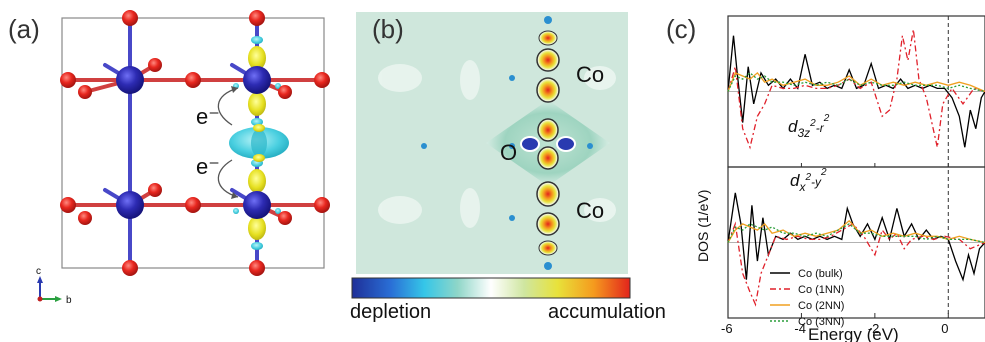 The image size is (985, 342). Describe the element at coordinates (944, 328) in the screenshot. I see `x-tick-label: 0` at that location.